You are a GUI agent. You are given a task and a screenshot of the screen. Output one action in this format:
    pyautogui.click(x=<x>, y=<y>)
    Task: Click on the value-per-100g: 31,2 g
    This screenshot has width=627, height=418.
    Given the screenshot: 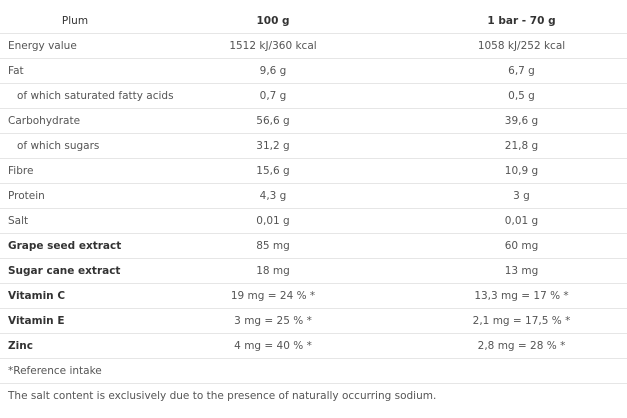 What is the action you would take?
    pyautogui.click(x=273, y=146)
    